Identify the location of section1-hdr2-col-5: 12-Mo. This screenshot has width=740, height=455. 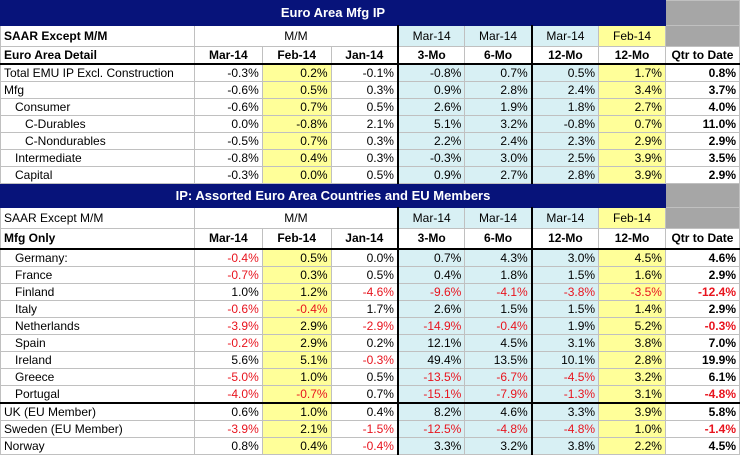
(565, 55).